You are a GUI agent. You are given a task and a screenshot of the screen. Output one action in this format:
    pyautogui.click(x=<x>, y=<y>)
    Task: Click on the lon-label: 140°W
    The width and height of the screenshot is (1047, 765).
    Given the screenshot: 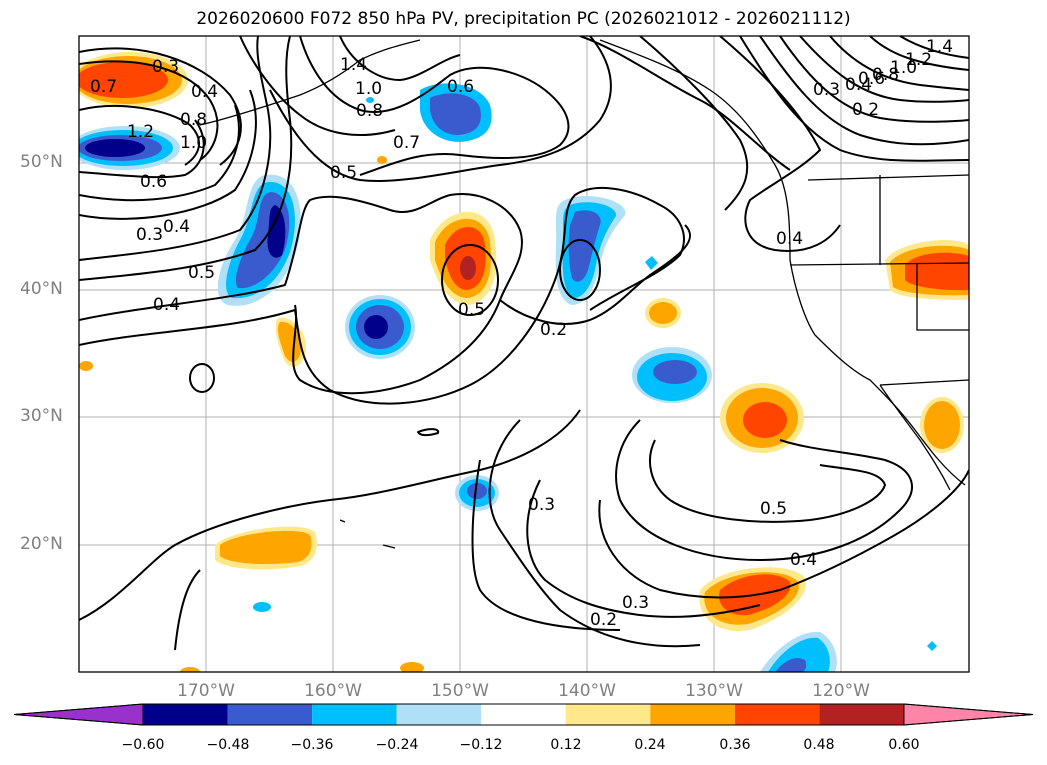 What is the action you would take?
    pyautogui.click(x=587, y=691)
    